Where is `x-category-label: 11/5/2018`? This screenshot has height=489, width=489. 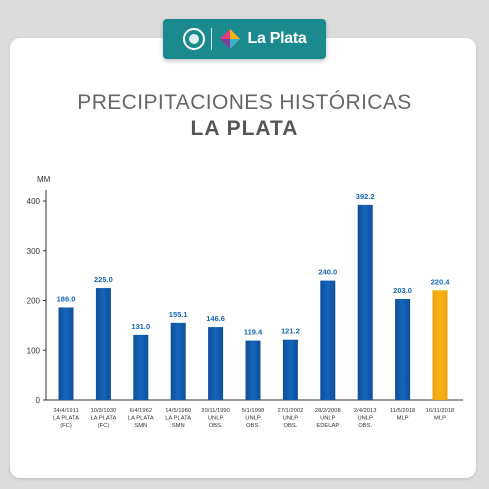
x-category-label: 11/5/2018 is located at coordinates (402, 411).